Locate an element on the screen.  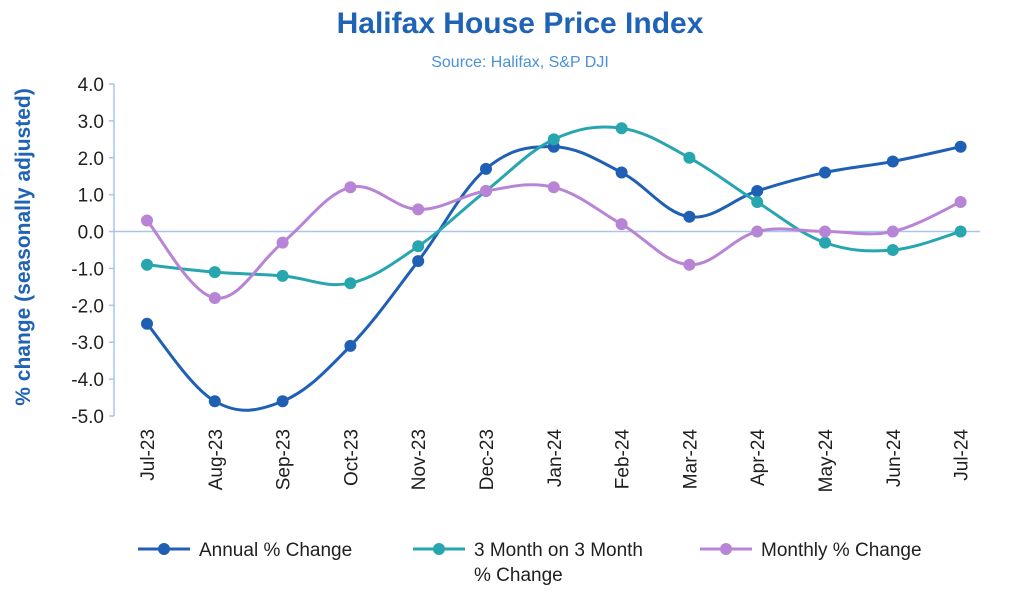
x-tick-label: Feb-24 is located at coordinates (623, 459).